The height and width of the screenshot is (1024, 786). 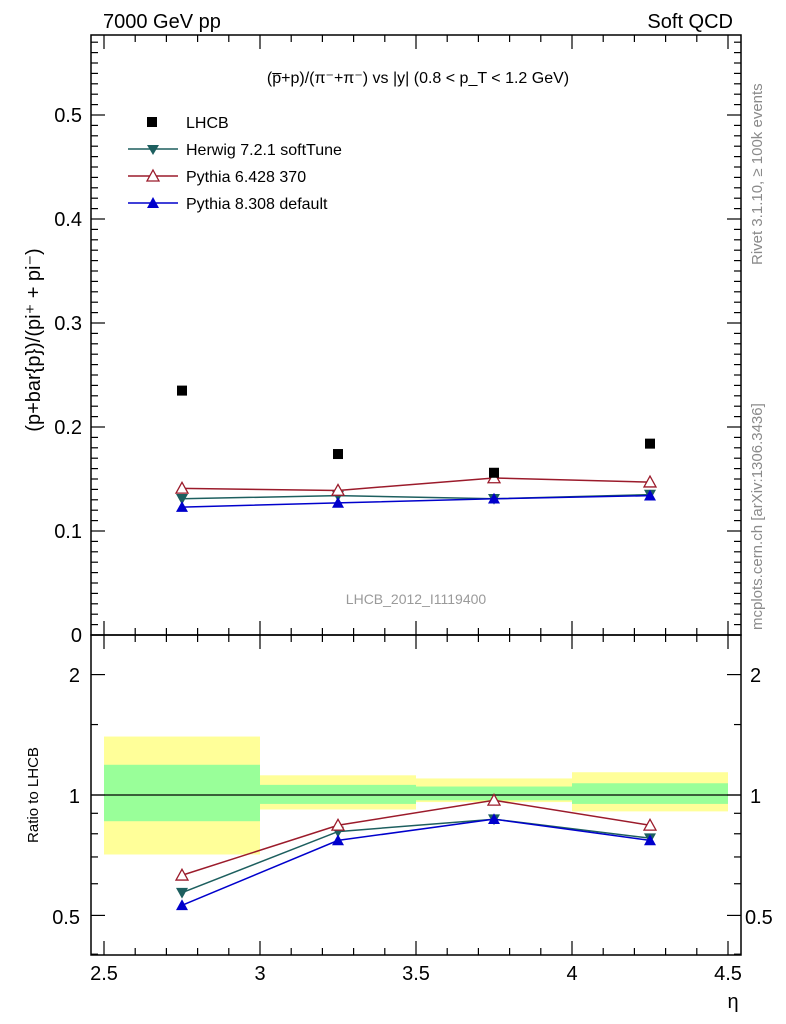 I want to click on main-ytick-0.3: 0.3, so click(x=68, y=324).